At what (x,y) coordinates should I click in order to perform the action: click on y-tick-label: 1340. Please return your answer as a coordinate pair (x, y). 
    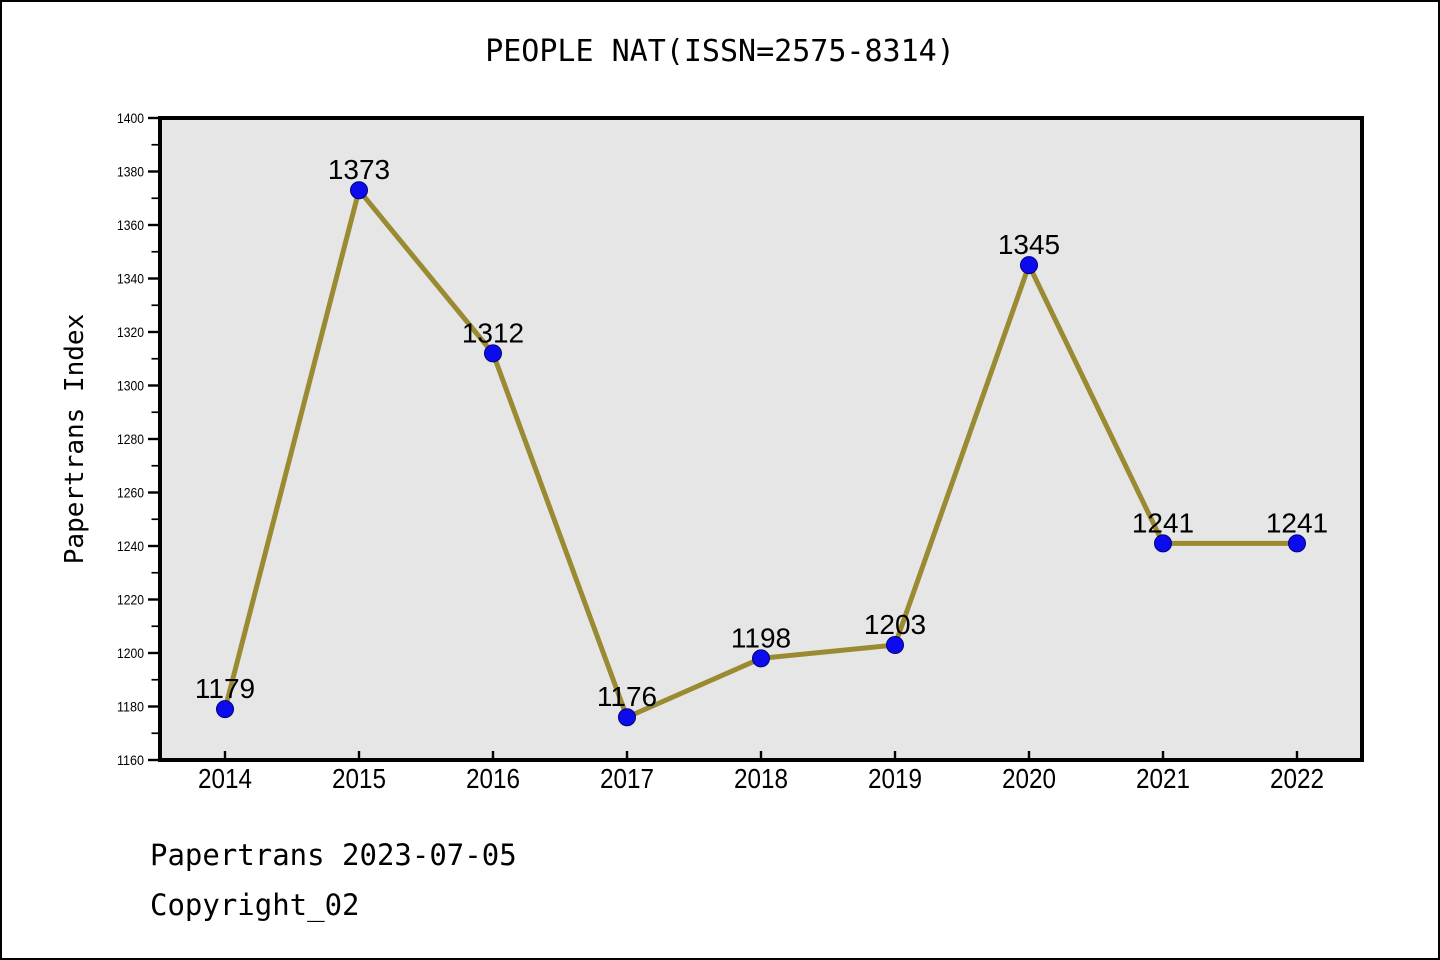
    Looking at the image, I should click on (130, 279).